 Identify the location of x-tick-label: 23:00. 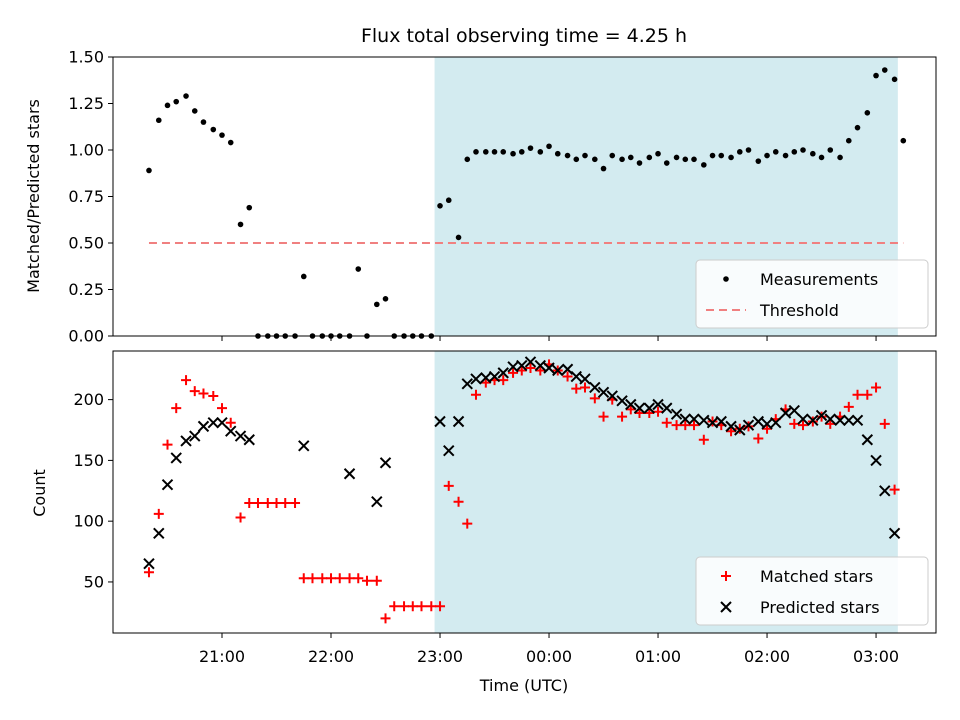
(440, 656).